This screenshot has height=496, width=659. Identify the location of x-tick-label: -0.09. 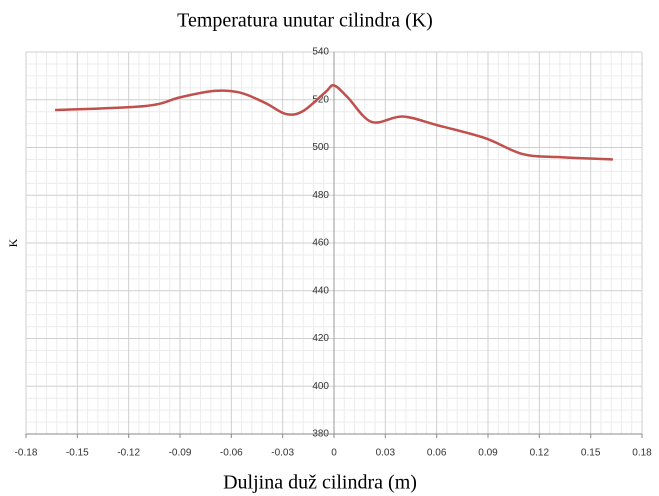
(180, 453).